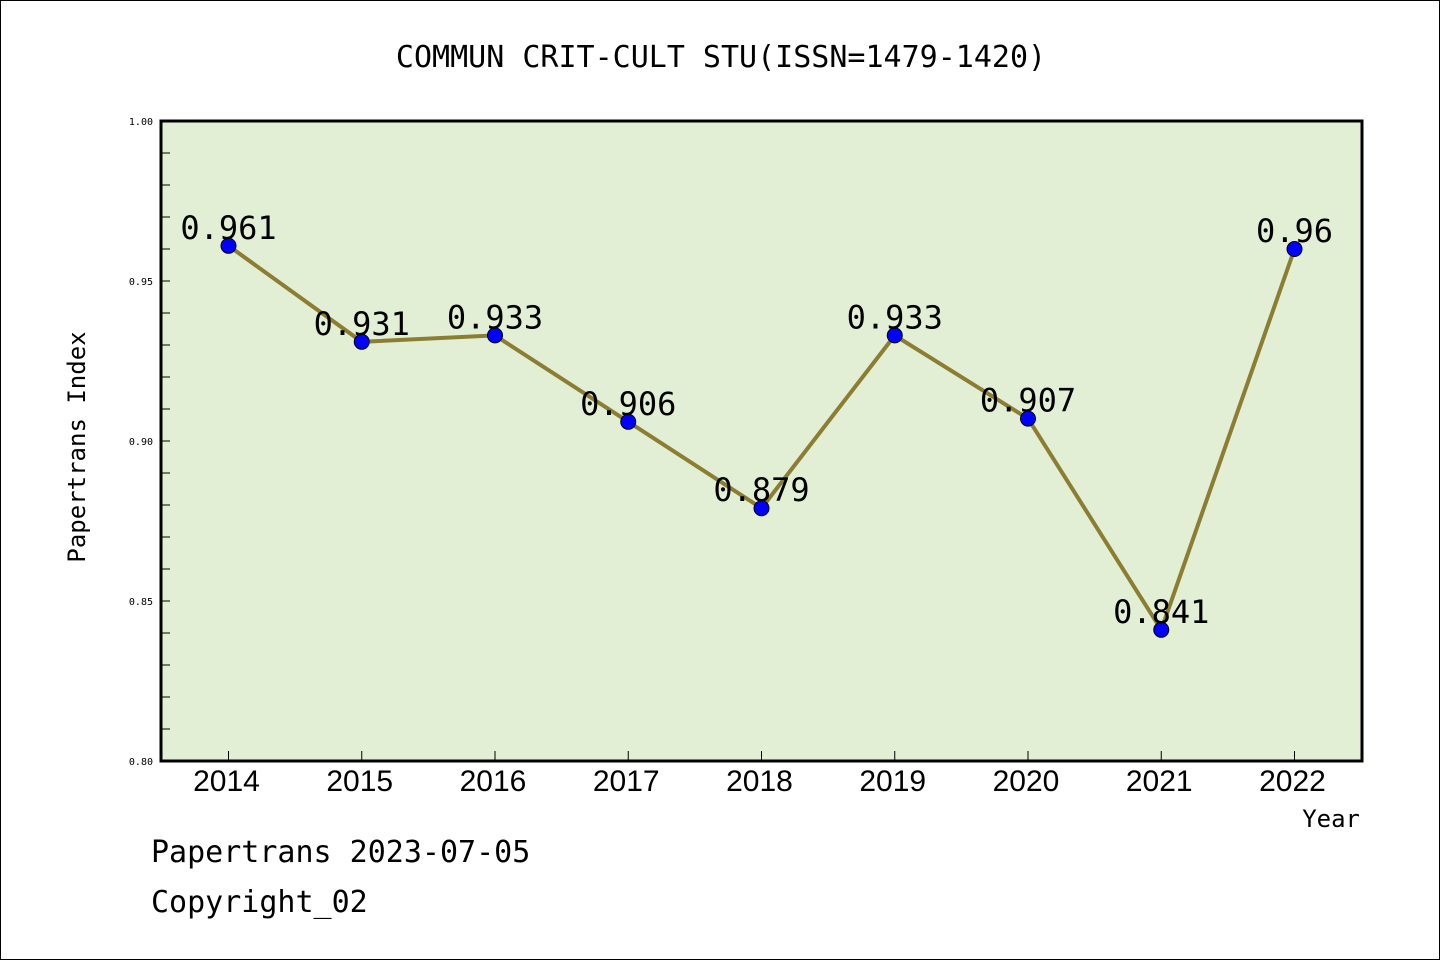 The image size is (1440, 961). I want to click on x-axis: 2014 2015 2016 2017 2018 2019 2020 2021 2022, so click(759, 774).